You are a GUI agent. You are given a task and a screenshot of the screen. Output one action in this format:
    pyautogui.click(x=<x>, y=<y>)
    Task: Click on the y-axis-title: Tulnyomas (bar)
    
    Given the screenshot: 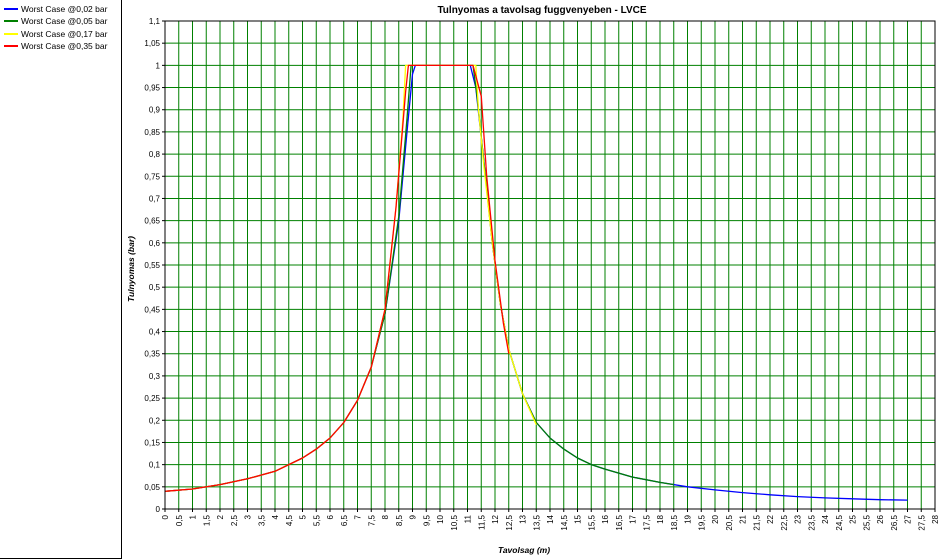 What is the action you would take?
    pyautogui.click(x=131, y=269)
    